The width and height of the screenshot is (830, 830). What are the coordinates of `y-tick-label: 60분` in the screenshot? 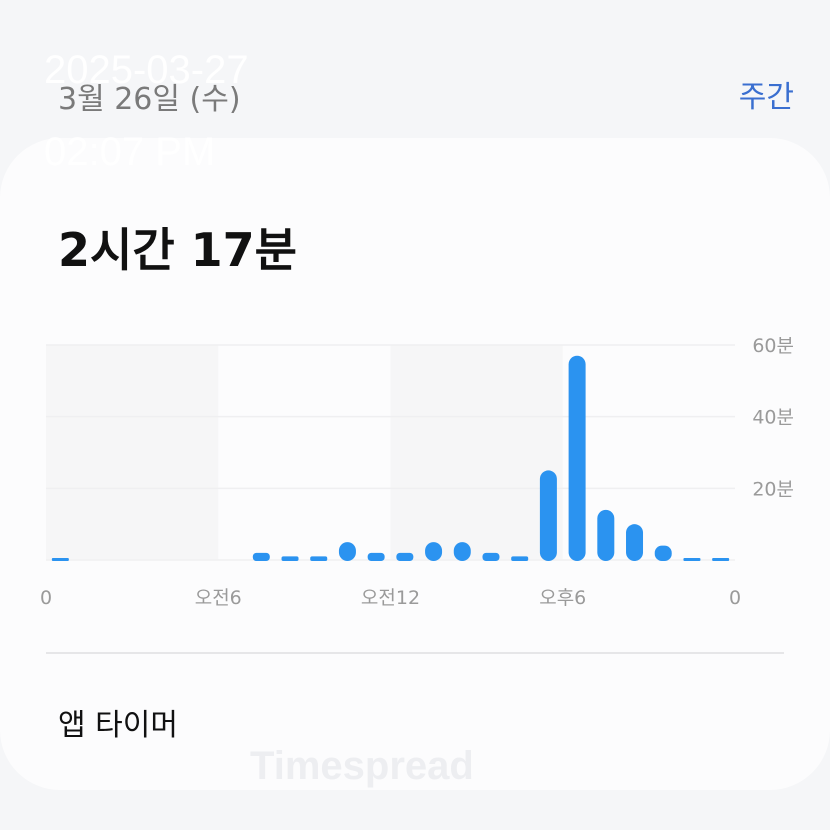 It's located at (773, 346).